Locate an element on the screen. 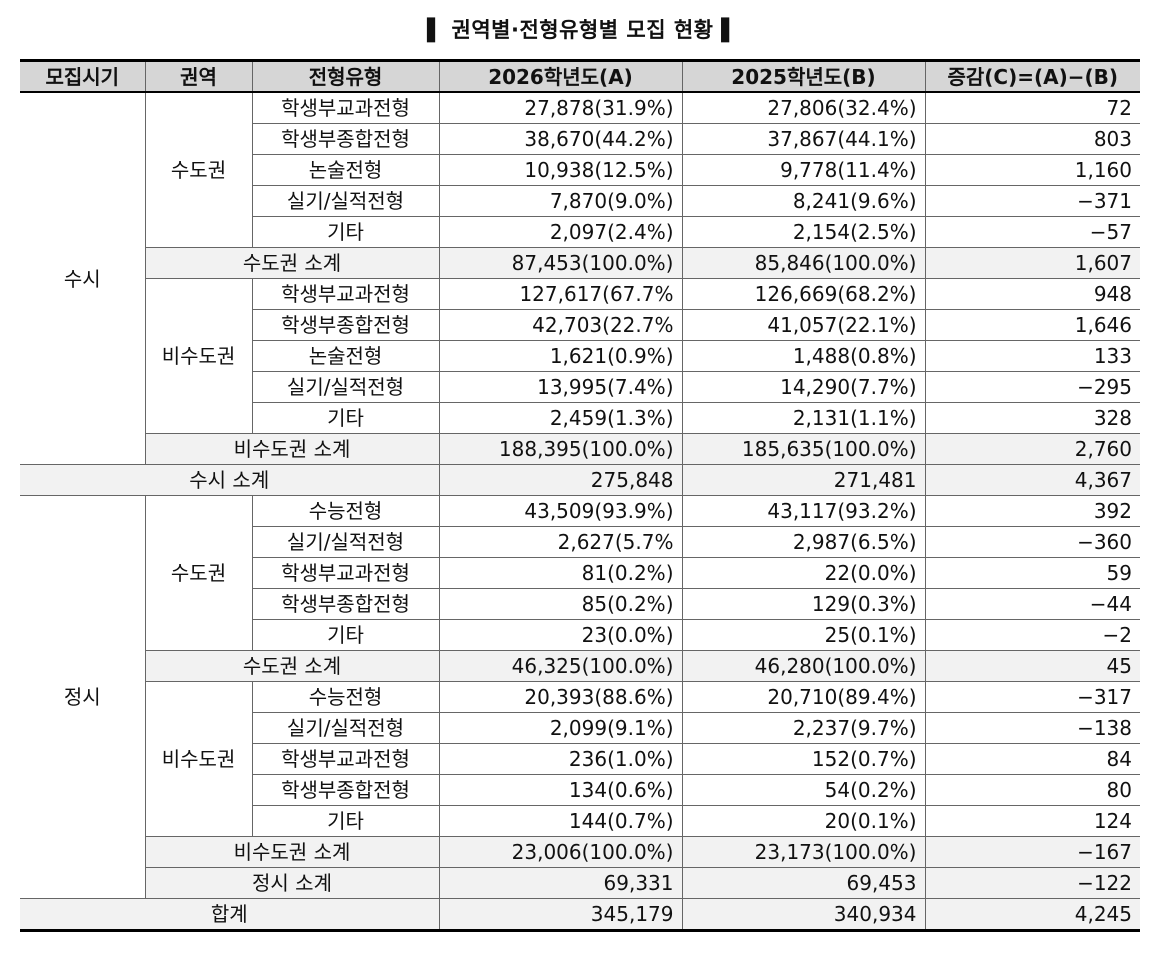 Image resolution: width=1165 pixels, height=956 pixels. header-2026: 2026학년도(A) is located at coordinates (560, 76).